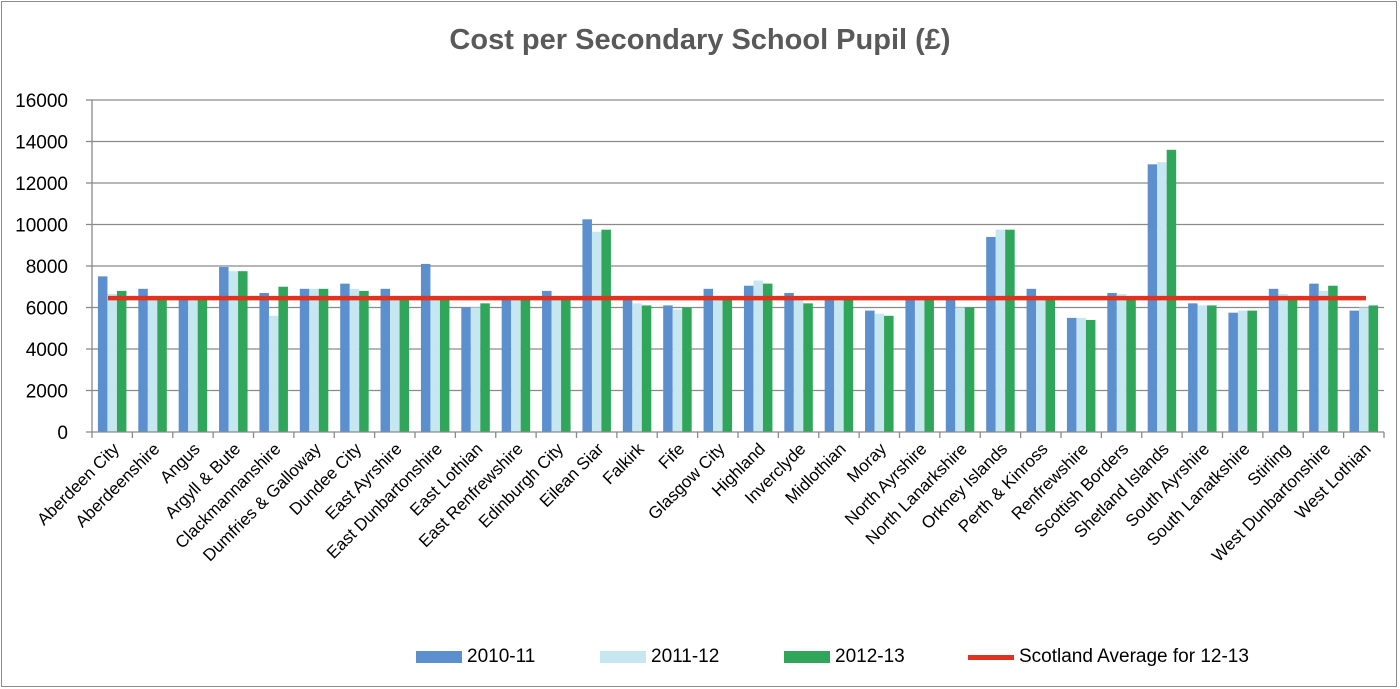  I want to click on bar-2010-11-Fife, so click(668, 368).